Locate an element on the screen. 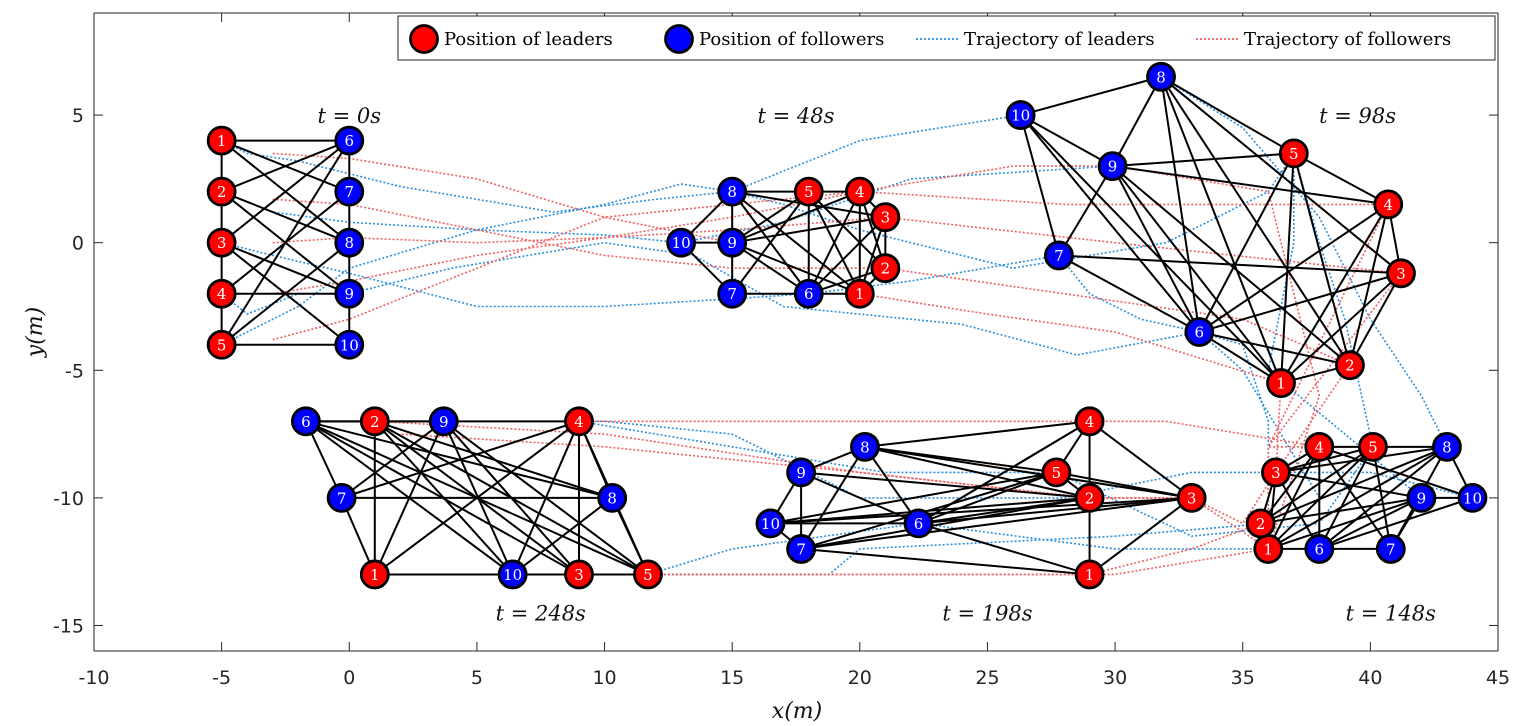 The height and width of the screenshot is (726, 1518). agent-node-1-10: 10 is located at coordinates (349, 344).